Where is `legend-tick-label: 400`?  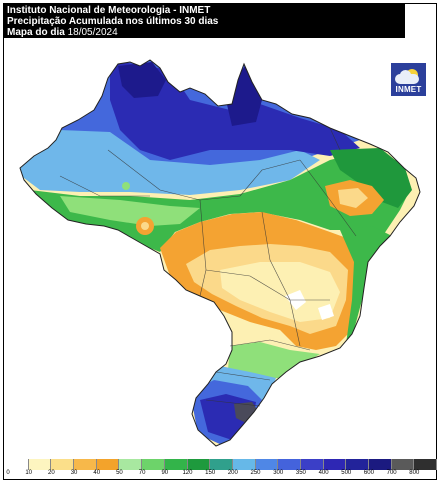 legend-tick-label: 400 is located at coordinates (323, 473).